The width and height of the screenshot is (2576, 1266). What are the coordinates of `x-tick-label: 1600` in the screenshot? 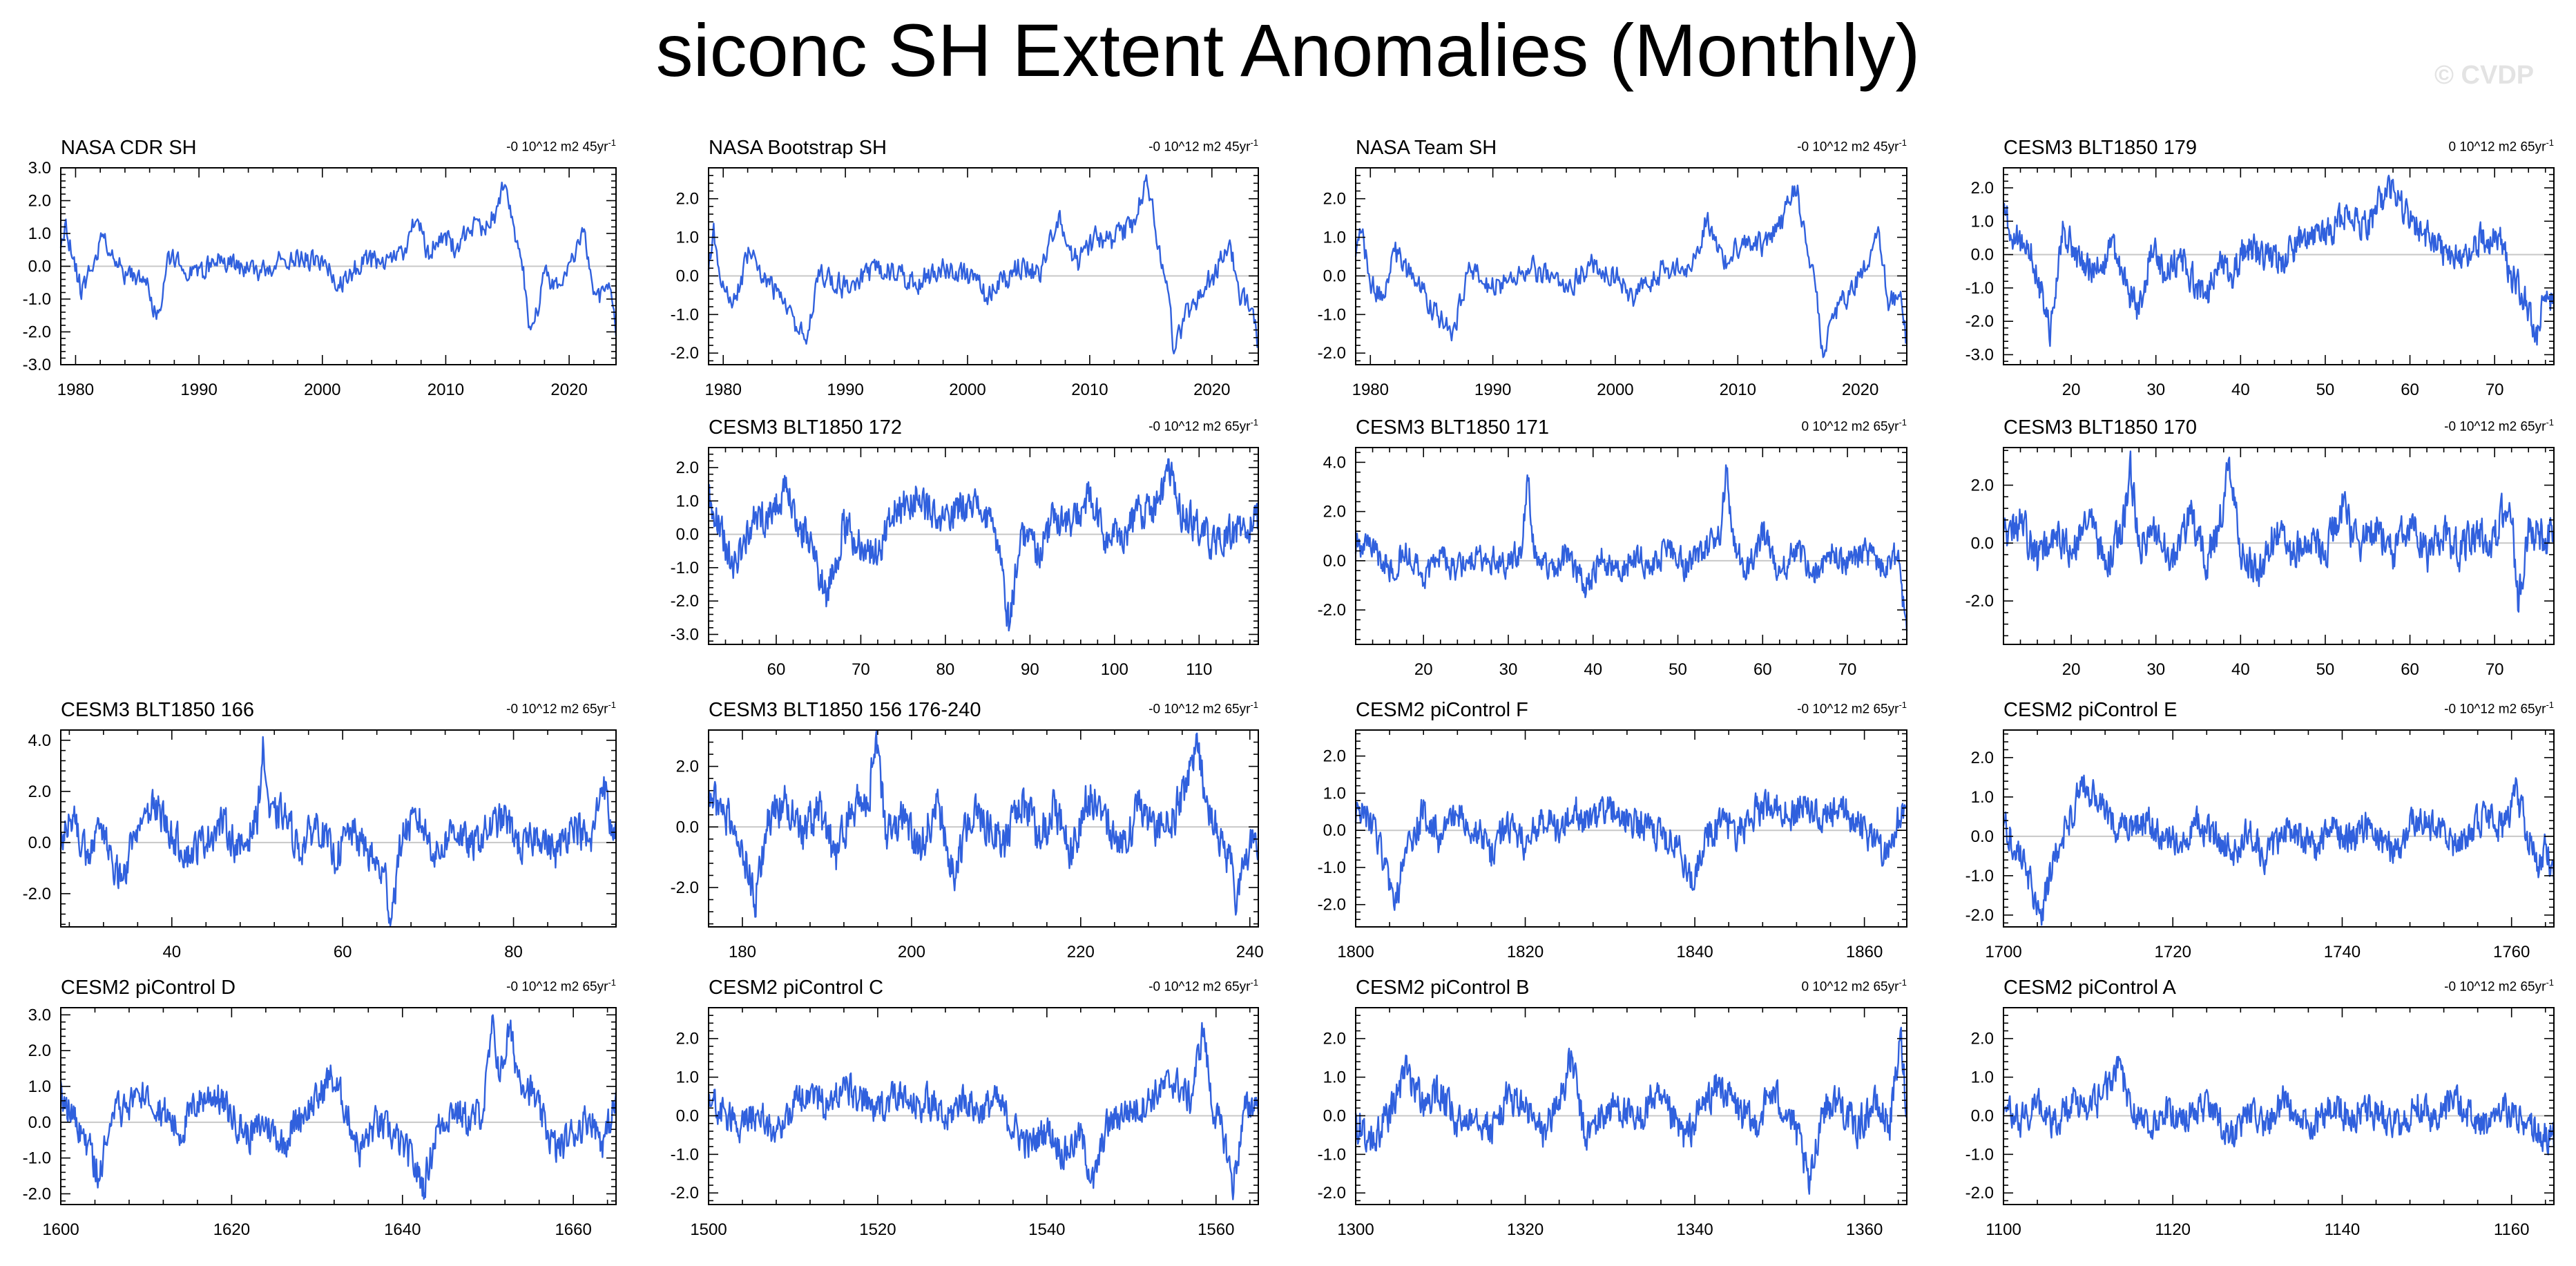 It's located at (60, 1229).